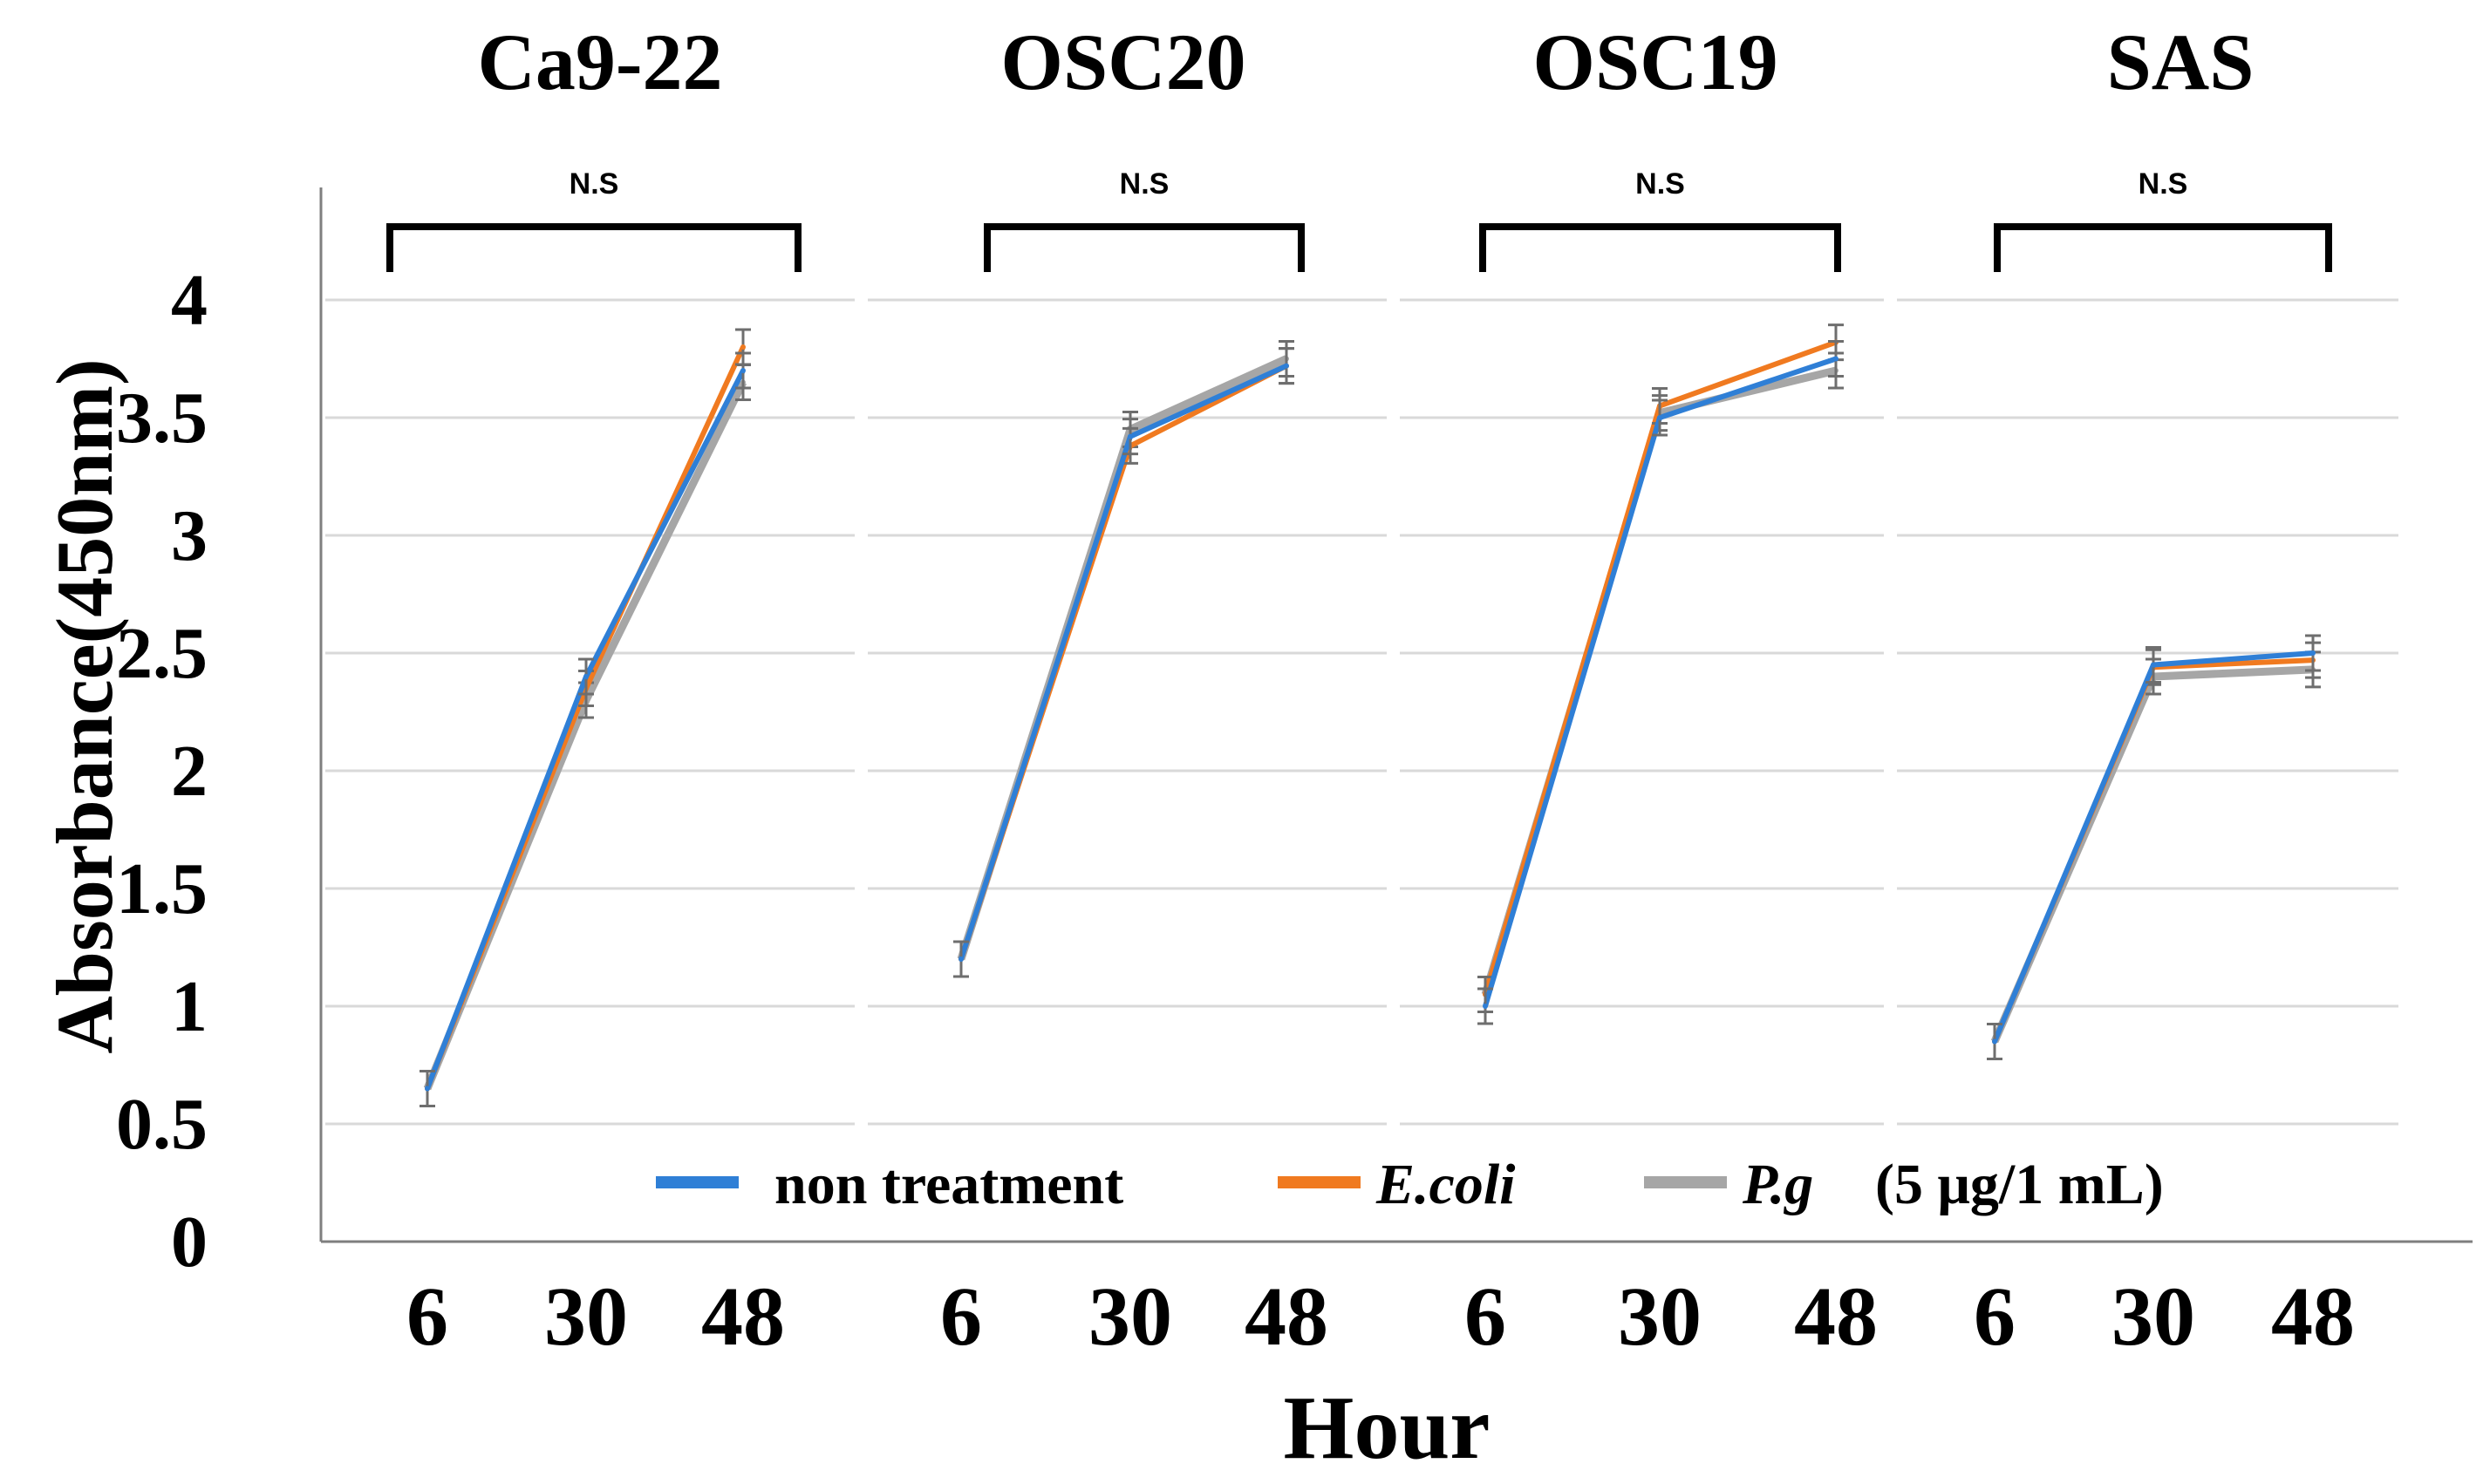 The width and height of the screenshot is (2490, 1484). Describe the element at coordinates (162, 653) in the screenshot. I see `y-tick-label: 2.5` at that location.